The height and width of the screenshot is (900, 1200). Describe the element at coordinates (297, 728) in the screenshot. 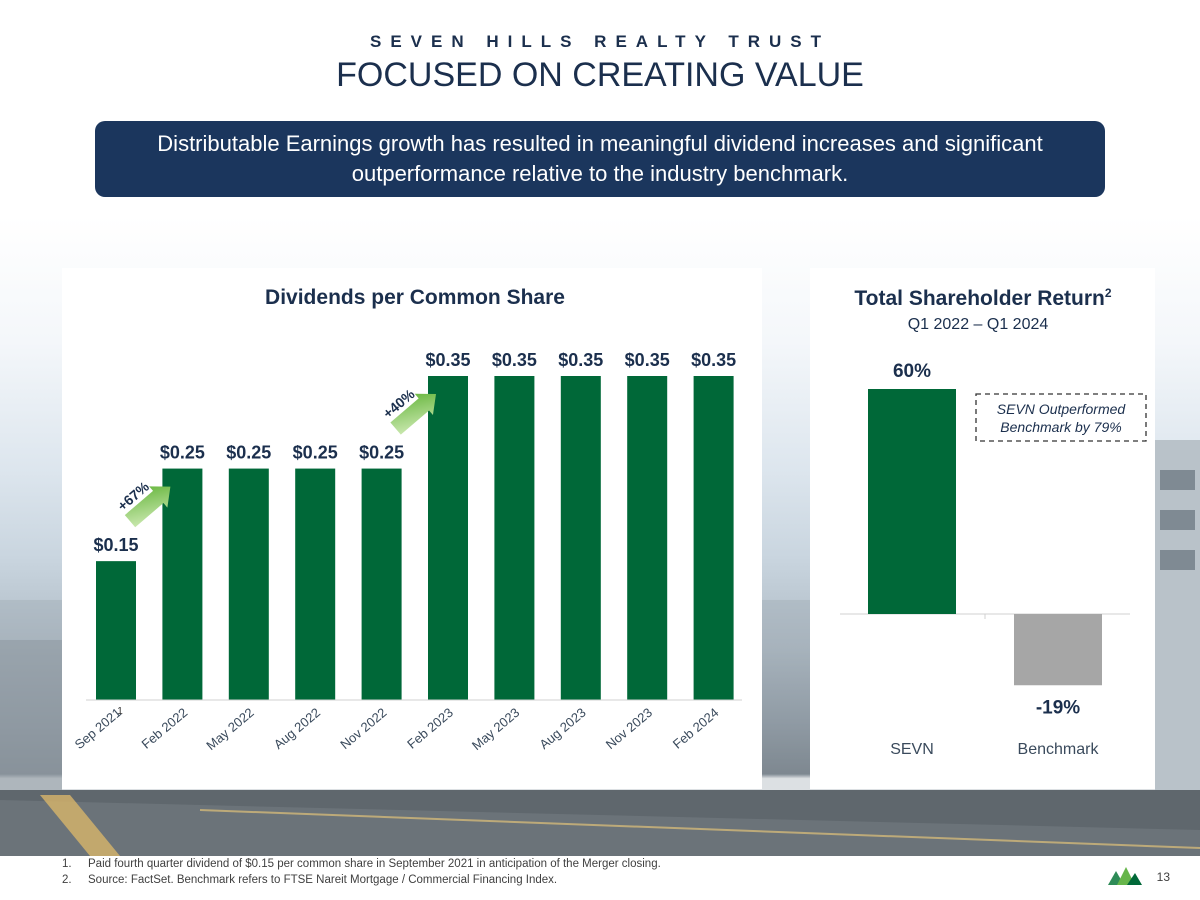

I see `dividend-category-label: Aug 2022` at that location.